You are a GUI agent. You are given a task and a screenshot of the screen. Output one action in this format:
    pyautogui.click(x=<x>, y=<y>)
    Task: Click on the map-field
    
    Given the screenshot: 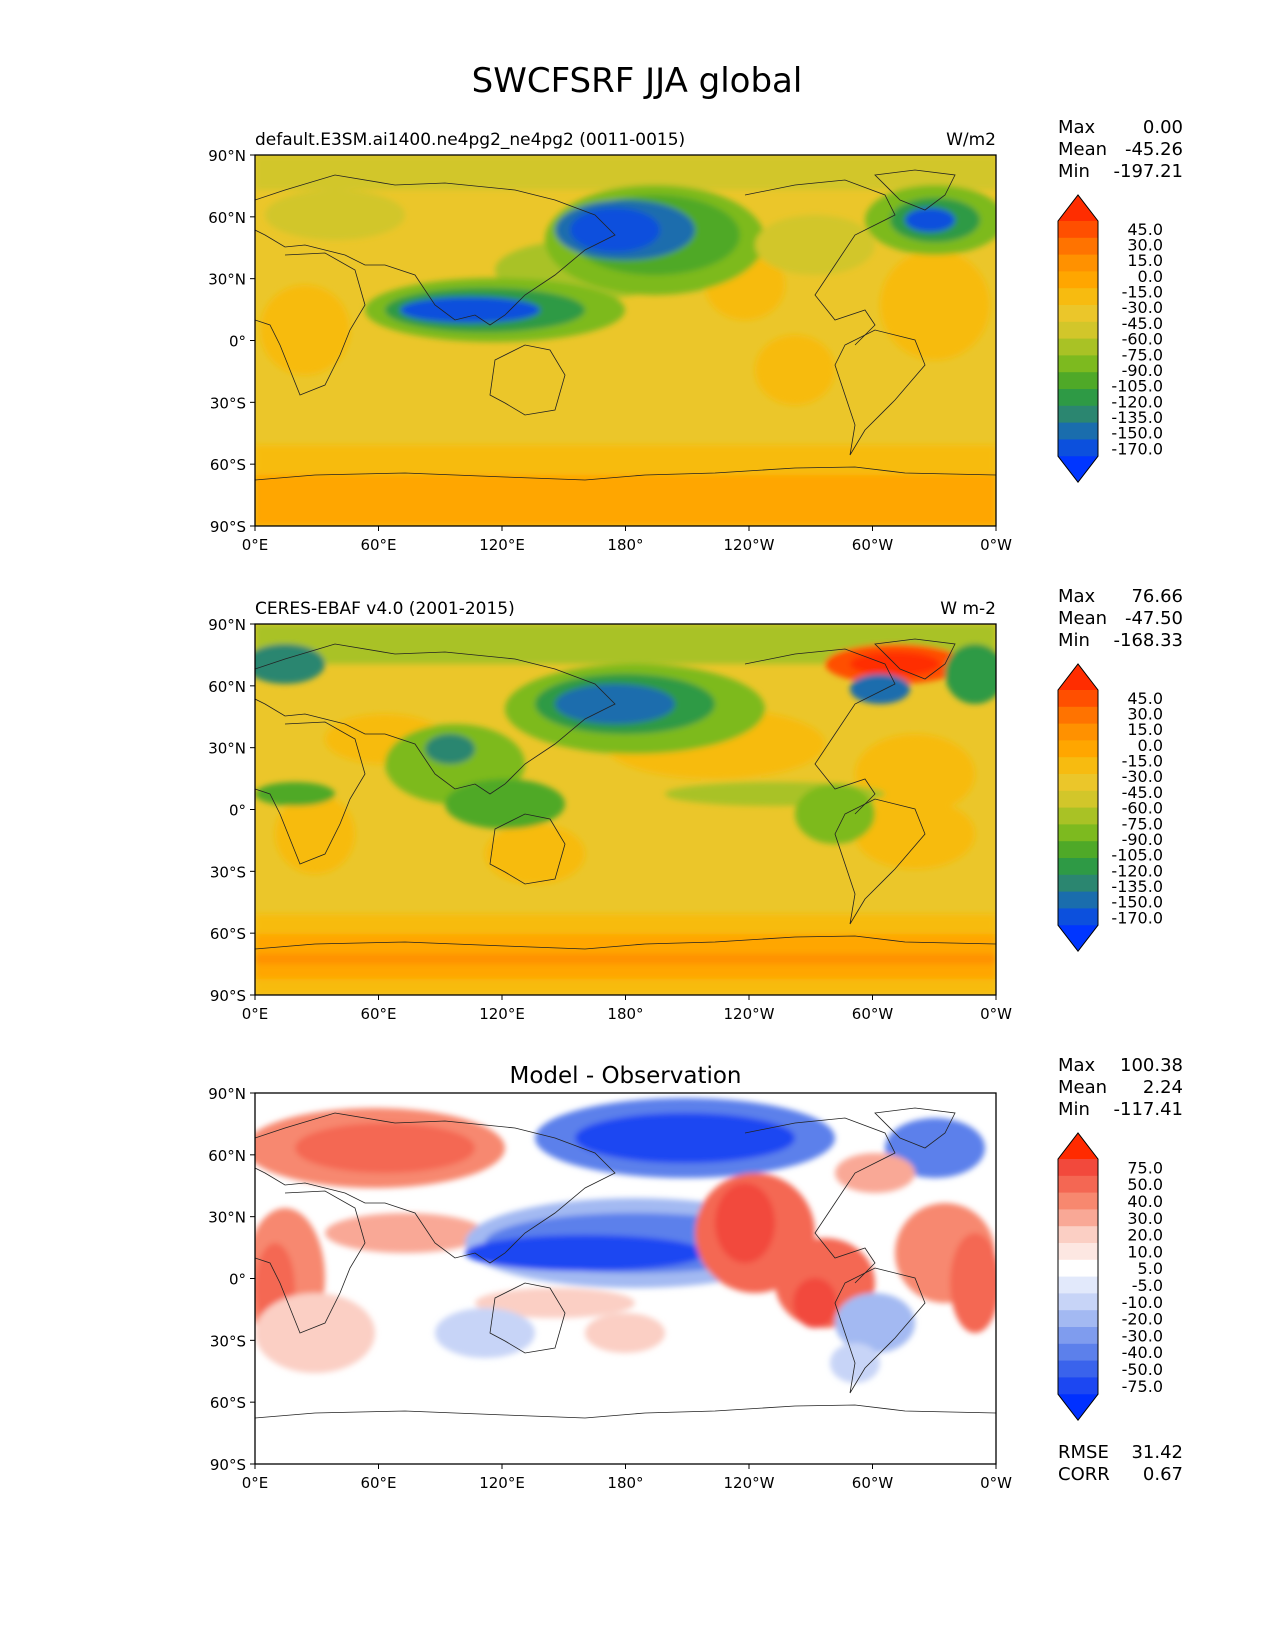 What is the action you would take?
    pyautogui.click(x=625, y=809)
    